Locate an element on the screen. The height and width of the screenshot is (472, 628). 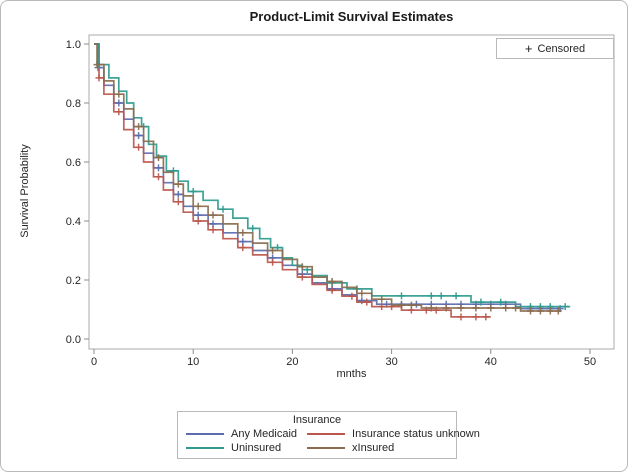
legend-entry-insurance-status-unknown: Insurance status unknown is located at coordinates (393, 434).